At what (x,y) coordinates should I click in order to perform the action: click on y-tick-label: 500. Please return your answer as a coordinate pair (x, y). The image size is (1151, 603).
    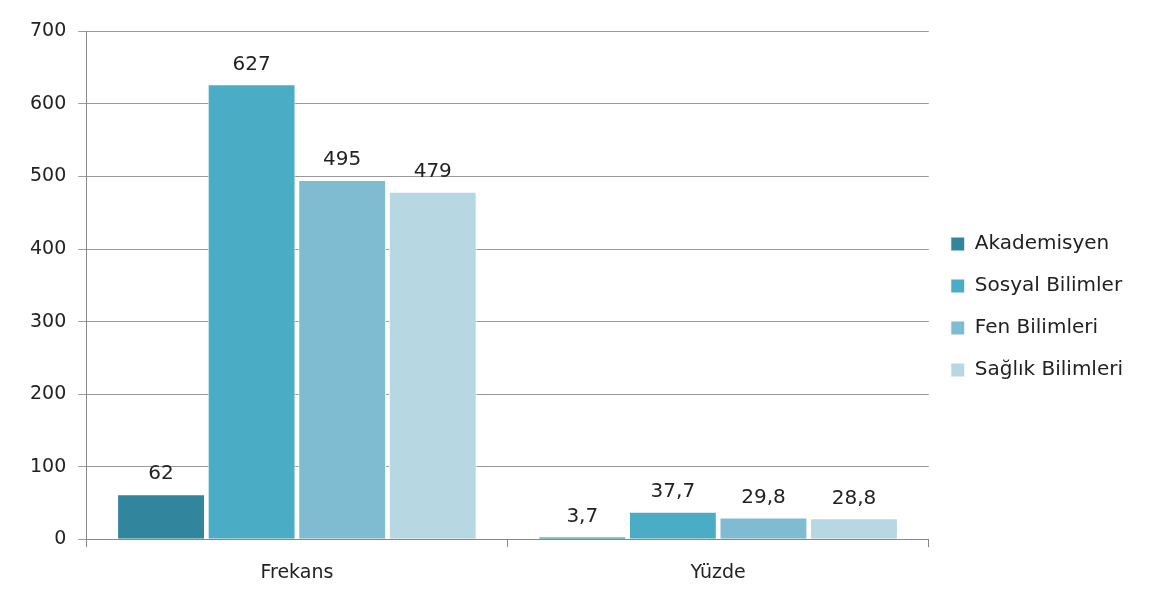
    Looking at the image, I should click on (48, 174).